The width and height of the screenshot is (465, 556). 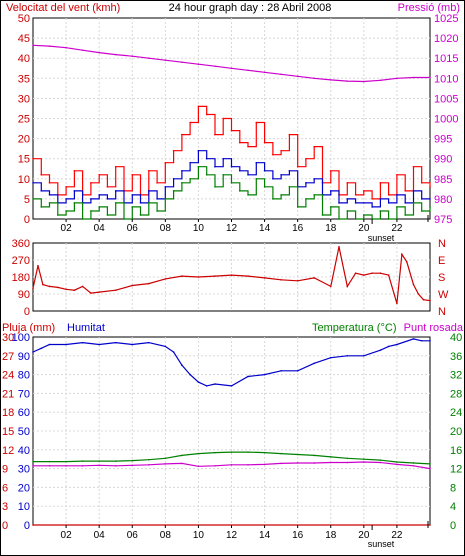 What do you see at coordinates (441, 278) in the screenshot?
I see `y-tick-label: S` at bounding box center [441, 278].